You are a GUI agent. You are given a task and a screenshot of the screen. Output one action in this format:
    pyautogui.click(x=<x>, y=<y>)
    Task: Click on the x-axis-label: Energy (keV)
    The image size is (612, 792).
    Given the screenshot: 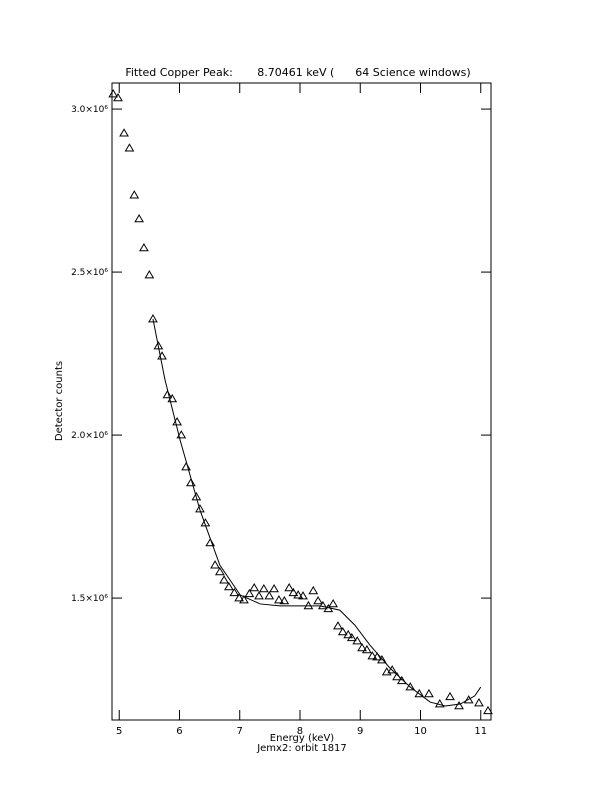 What is the action you would take?
    pyautogui.click(x=302, y=738)
    